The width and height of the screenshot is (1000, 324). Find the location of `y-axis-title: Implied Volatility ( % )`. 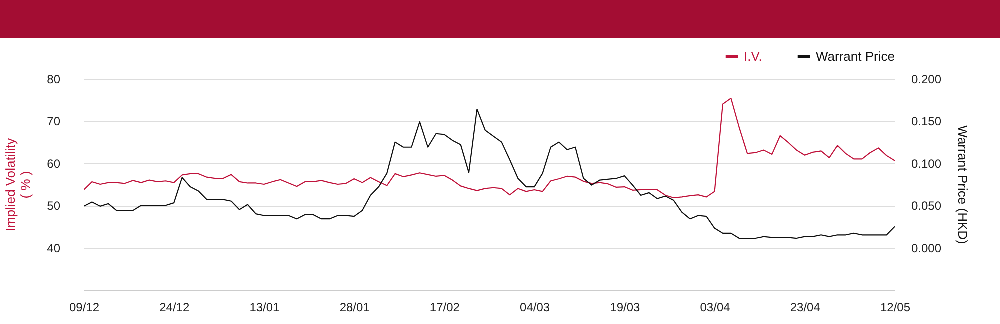

y-axis-title: Implied Volatility ( % ) is located at coordinates (18, 185).